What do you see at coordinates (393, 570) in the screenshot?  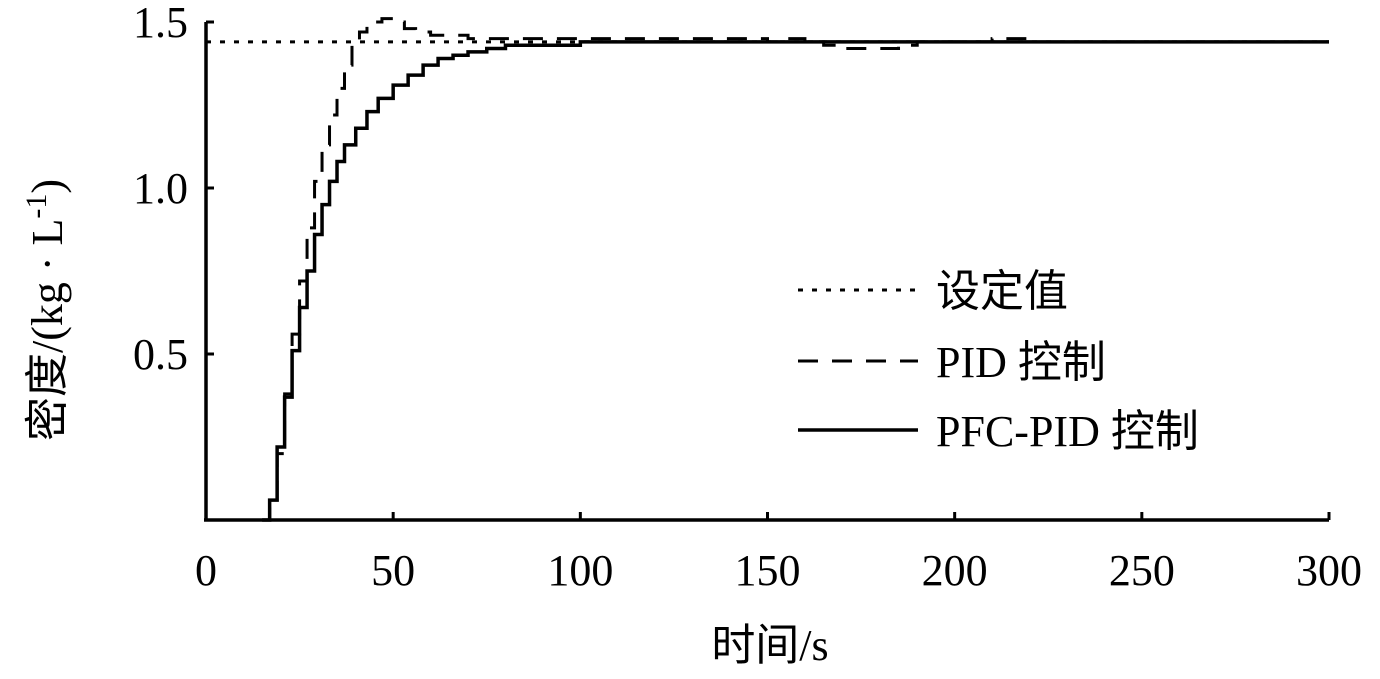 I see `x-tick-label: 50` at bounding box center [393, 570].